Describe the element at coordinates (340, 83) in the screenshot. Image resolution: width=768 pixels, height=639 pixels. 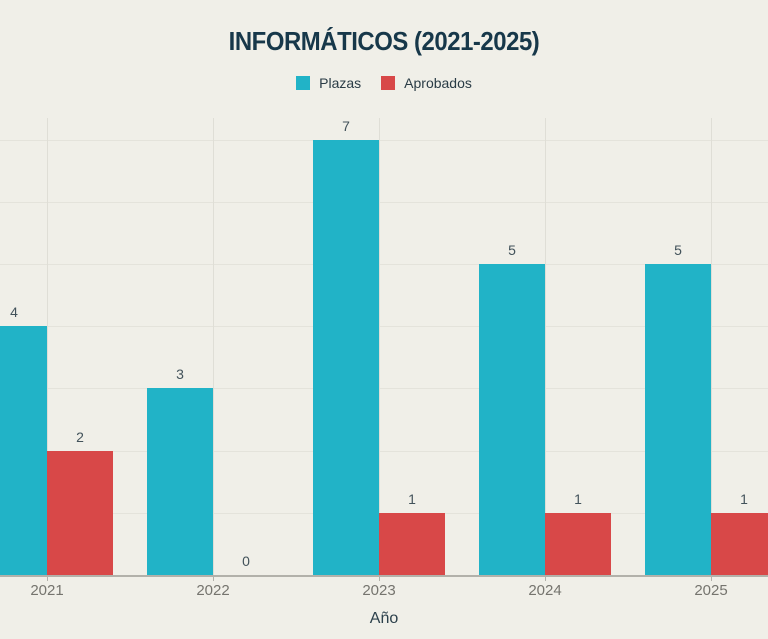
I see `legend-label: Plazas` at that location.